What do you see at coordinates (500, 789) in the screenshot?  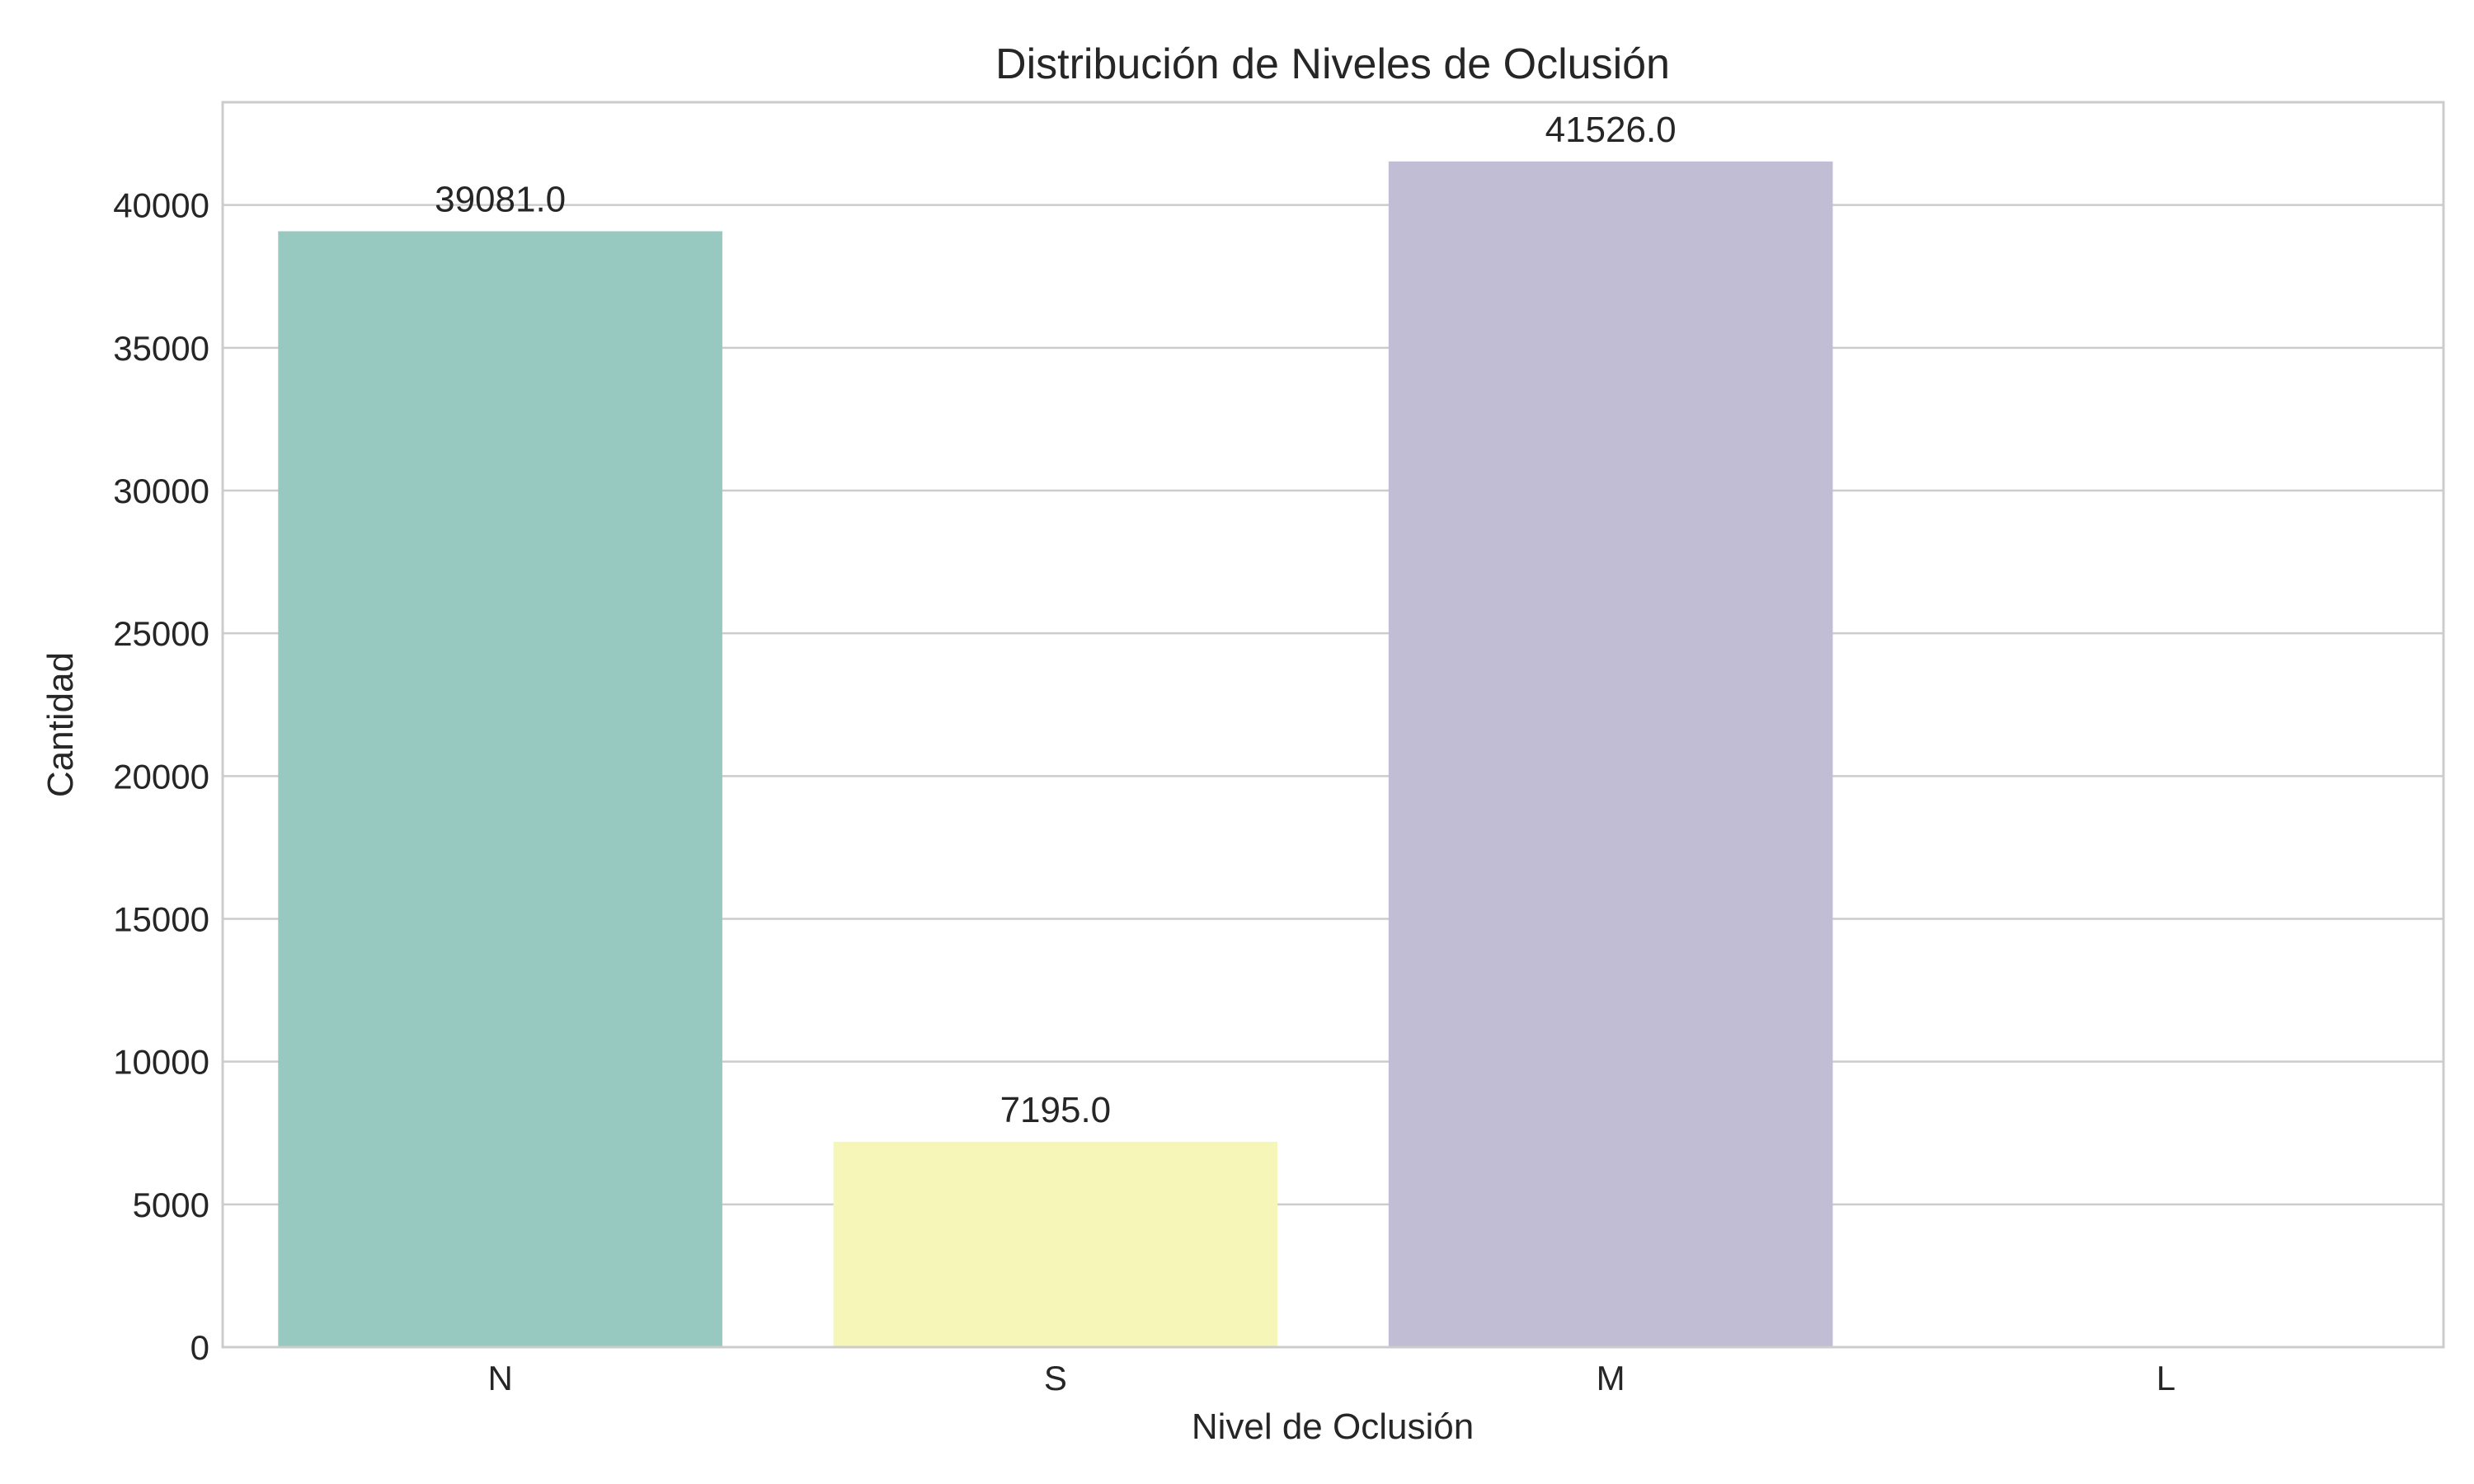 I see `bar-n` at bounding box center [500, 789].